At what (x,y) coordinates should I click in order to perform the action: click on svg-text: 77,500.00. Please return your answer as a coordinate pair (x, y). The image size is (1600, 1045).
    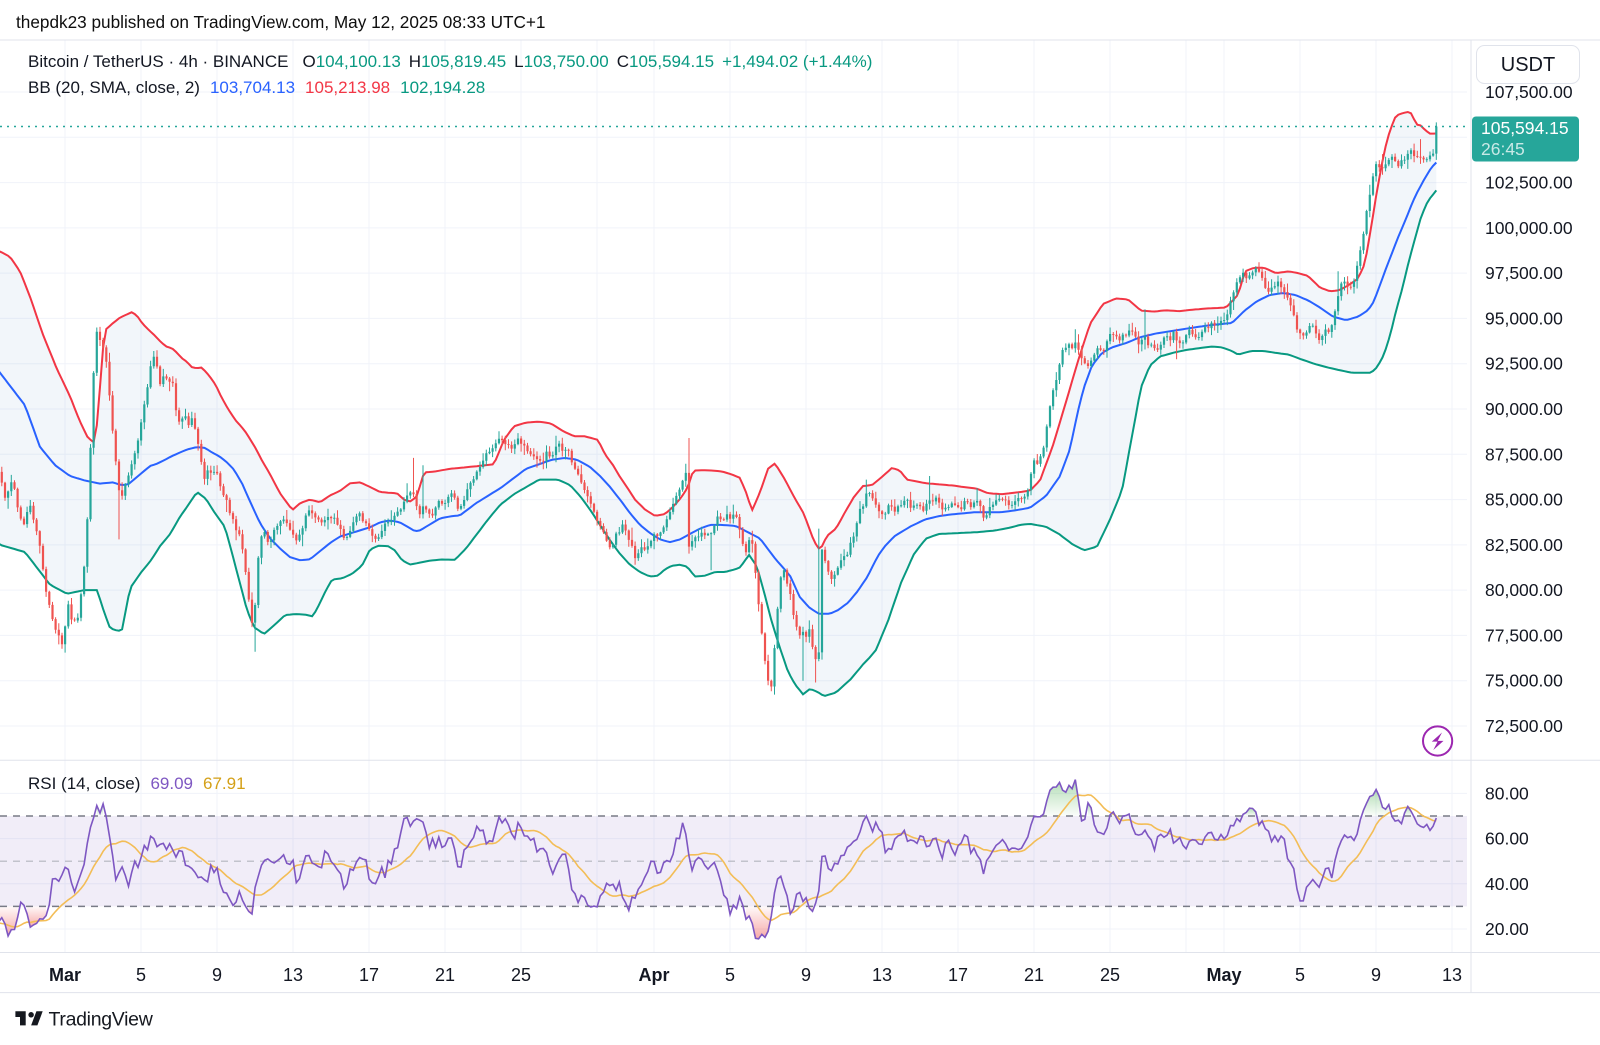
    Looking at the image, I should click on (1524, 635).